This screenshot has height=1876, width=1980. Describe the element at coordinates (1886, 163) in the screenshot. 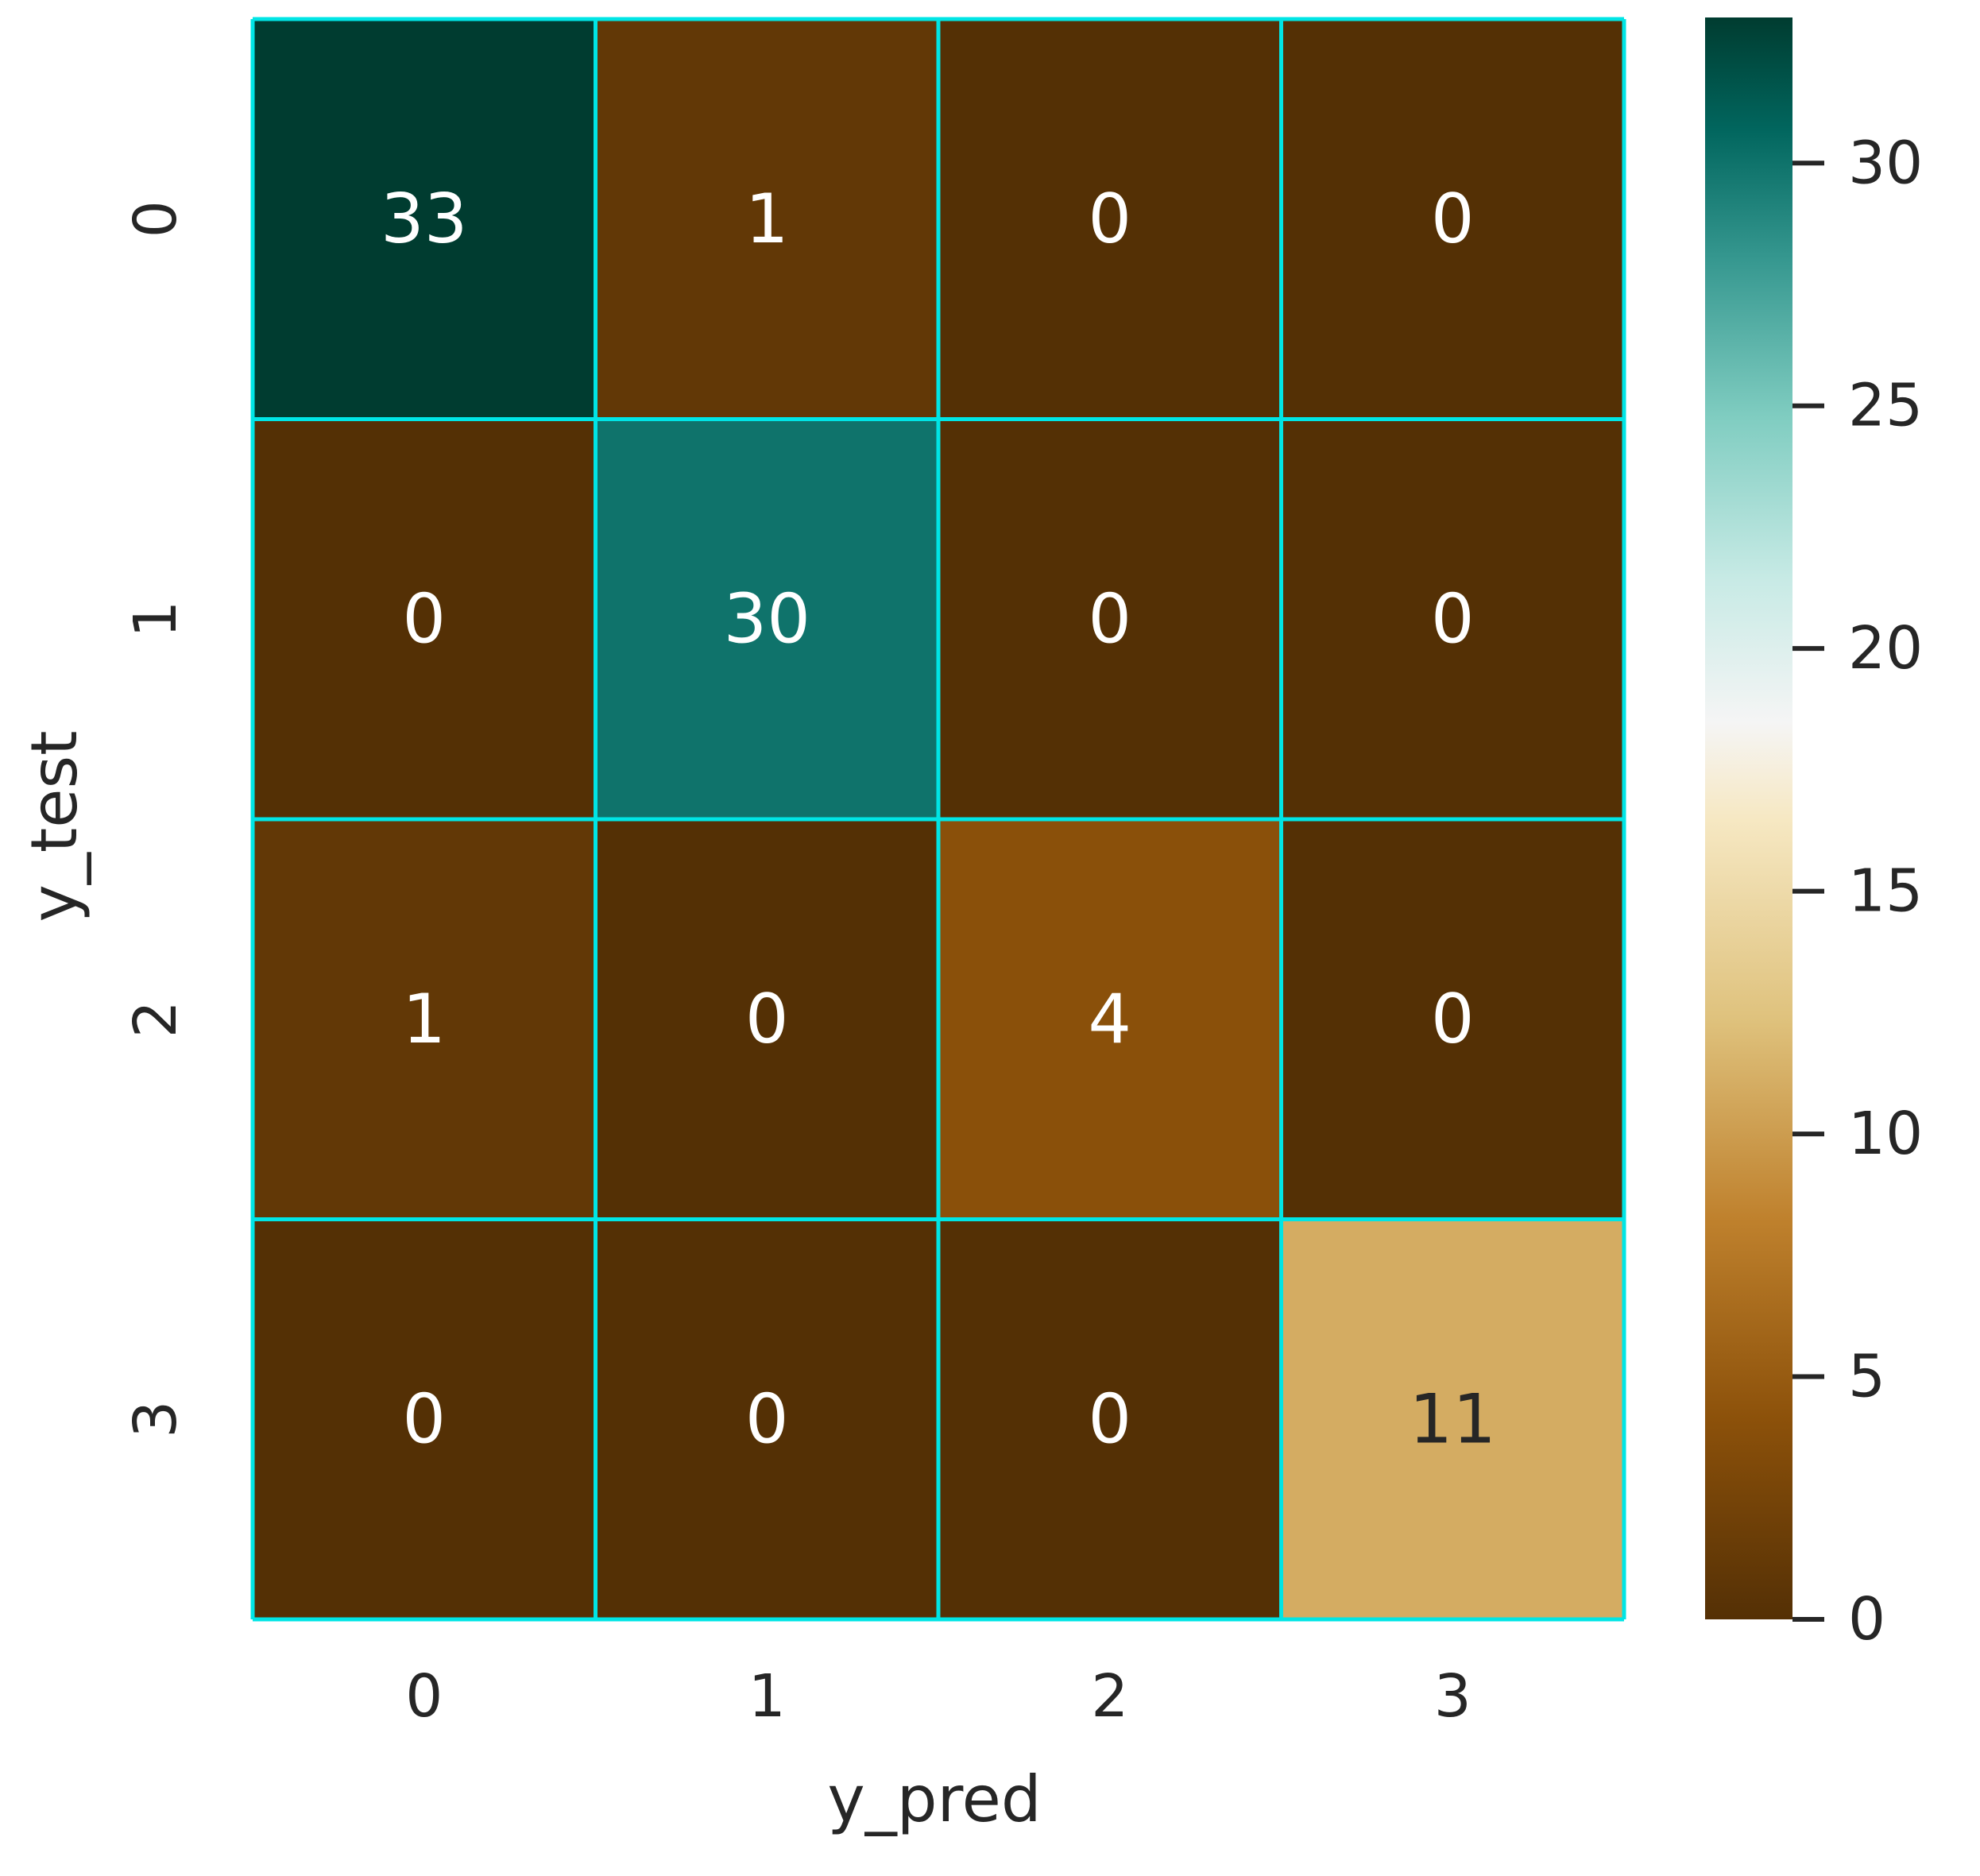

I see `colorbar-tick-label: 30` at that location.